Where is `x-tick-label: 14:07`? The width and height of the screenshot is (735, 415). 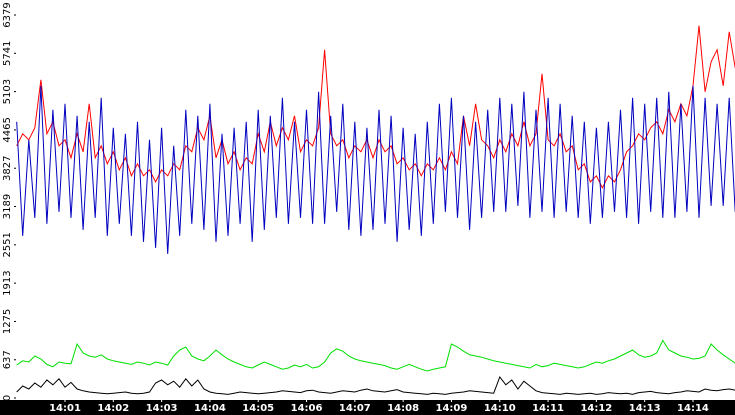 x-tick-label: 14:07 is located at coordinates (355, 408).